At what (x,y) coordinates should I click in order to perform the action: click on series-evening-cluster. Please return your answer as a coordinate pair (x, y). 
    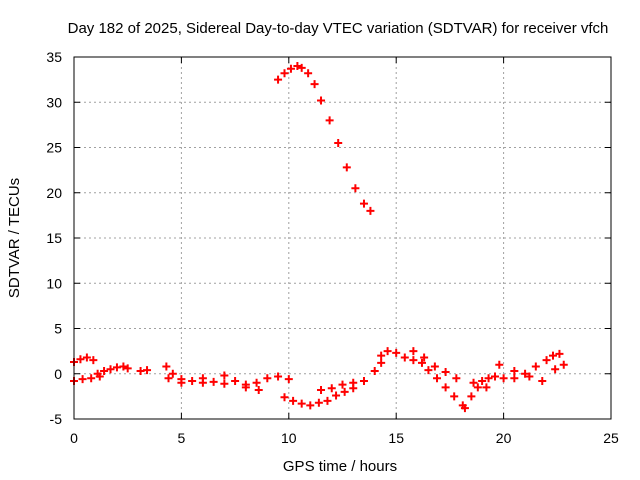
    Looking at the image, I should click on (514, 381).